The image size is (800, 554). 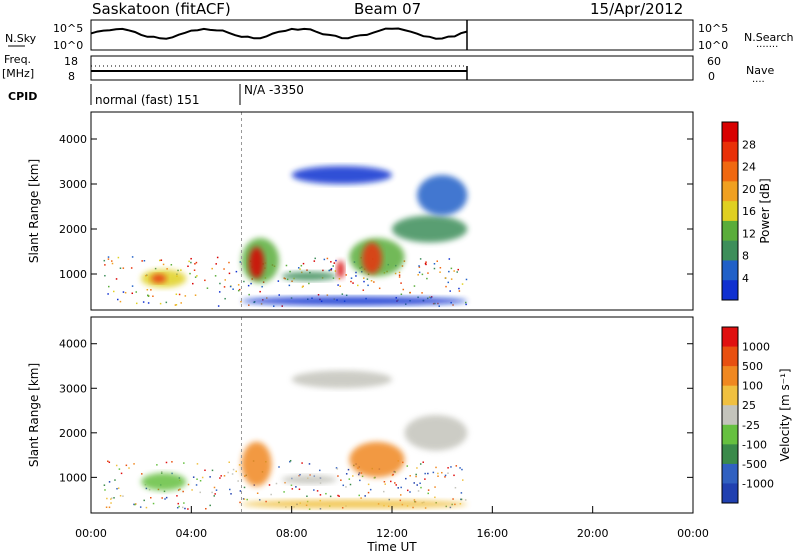 I want to click on nsky-label: N.Sky, so click(x=21, y=38).